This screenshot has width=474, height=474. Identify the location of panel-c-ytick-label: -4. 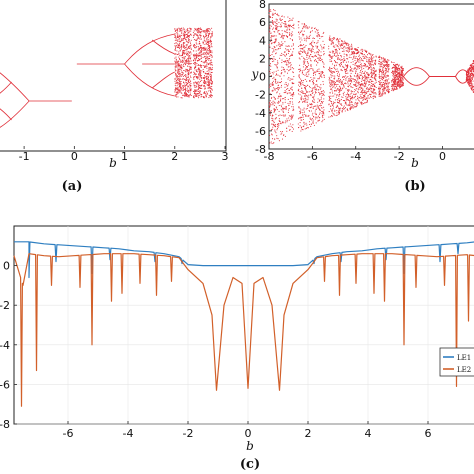
(5, 345).